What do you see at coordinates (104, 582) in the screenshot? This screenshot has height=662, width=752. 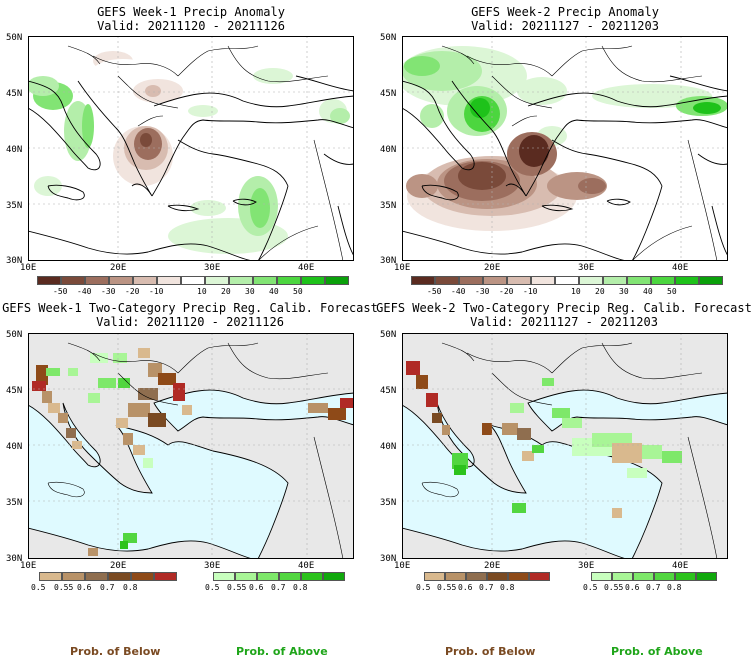 I see `below-colorbar-w1: 0.5 0.55 0.6 0.7 0.8` at bounding box center [104, 582].